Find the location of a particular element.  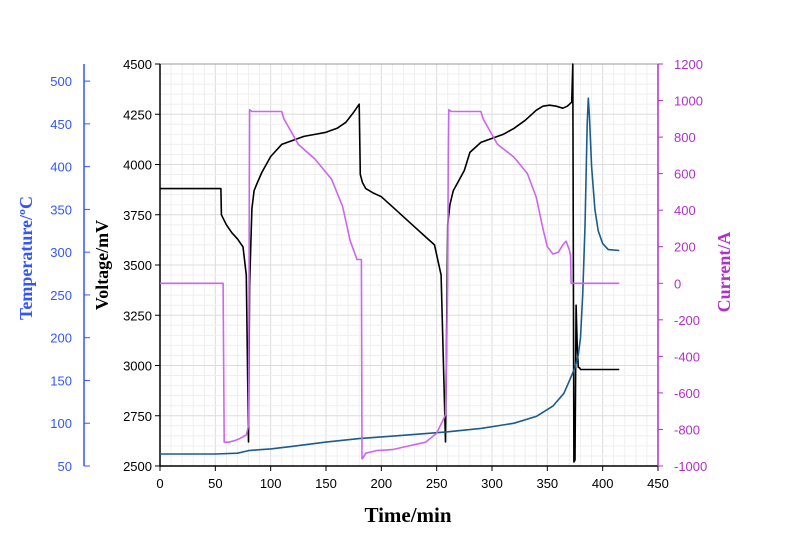

current-tick-label: -800 is located at coordinates (687, 429).